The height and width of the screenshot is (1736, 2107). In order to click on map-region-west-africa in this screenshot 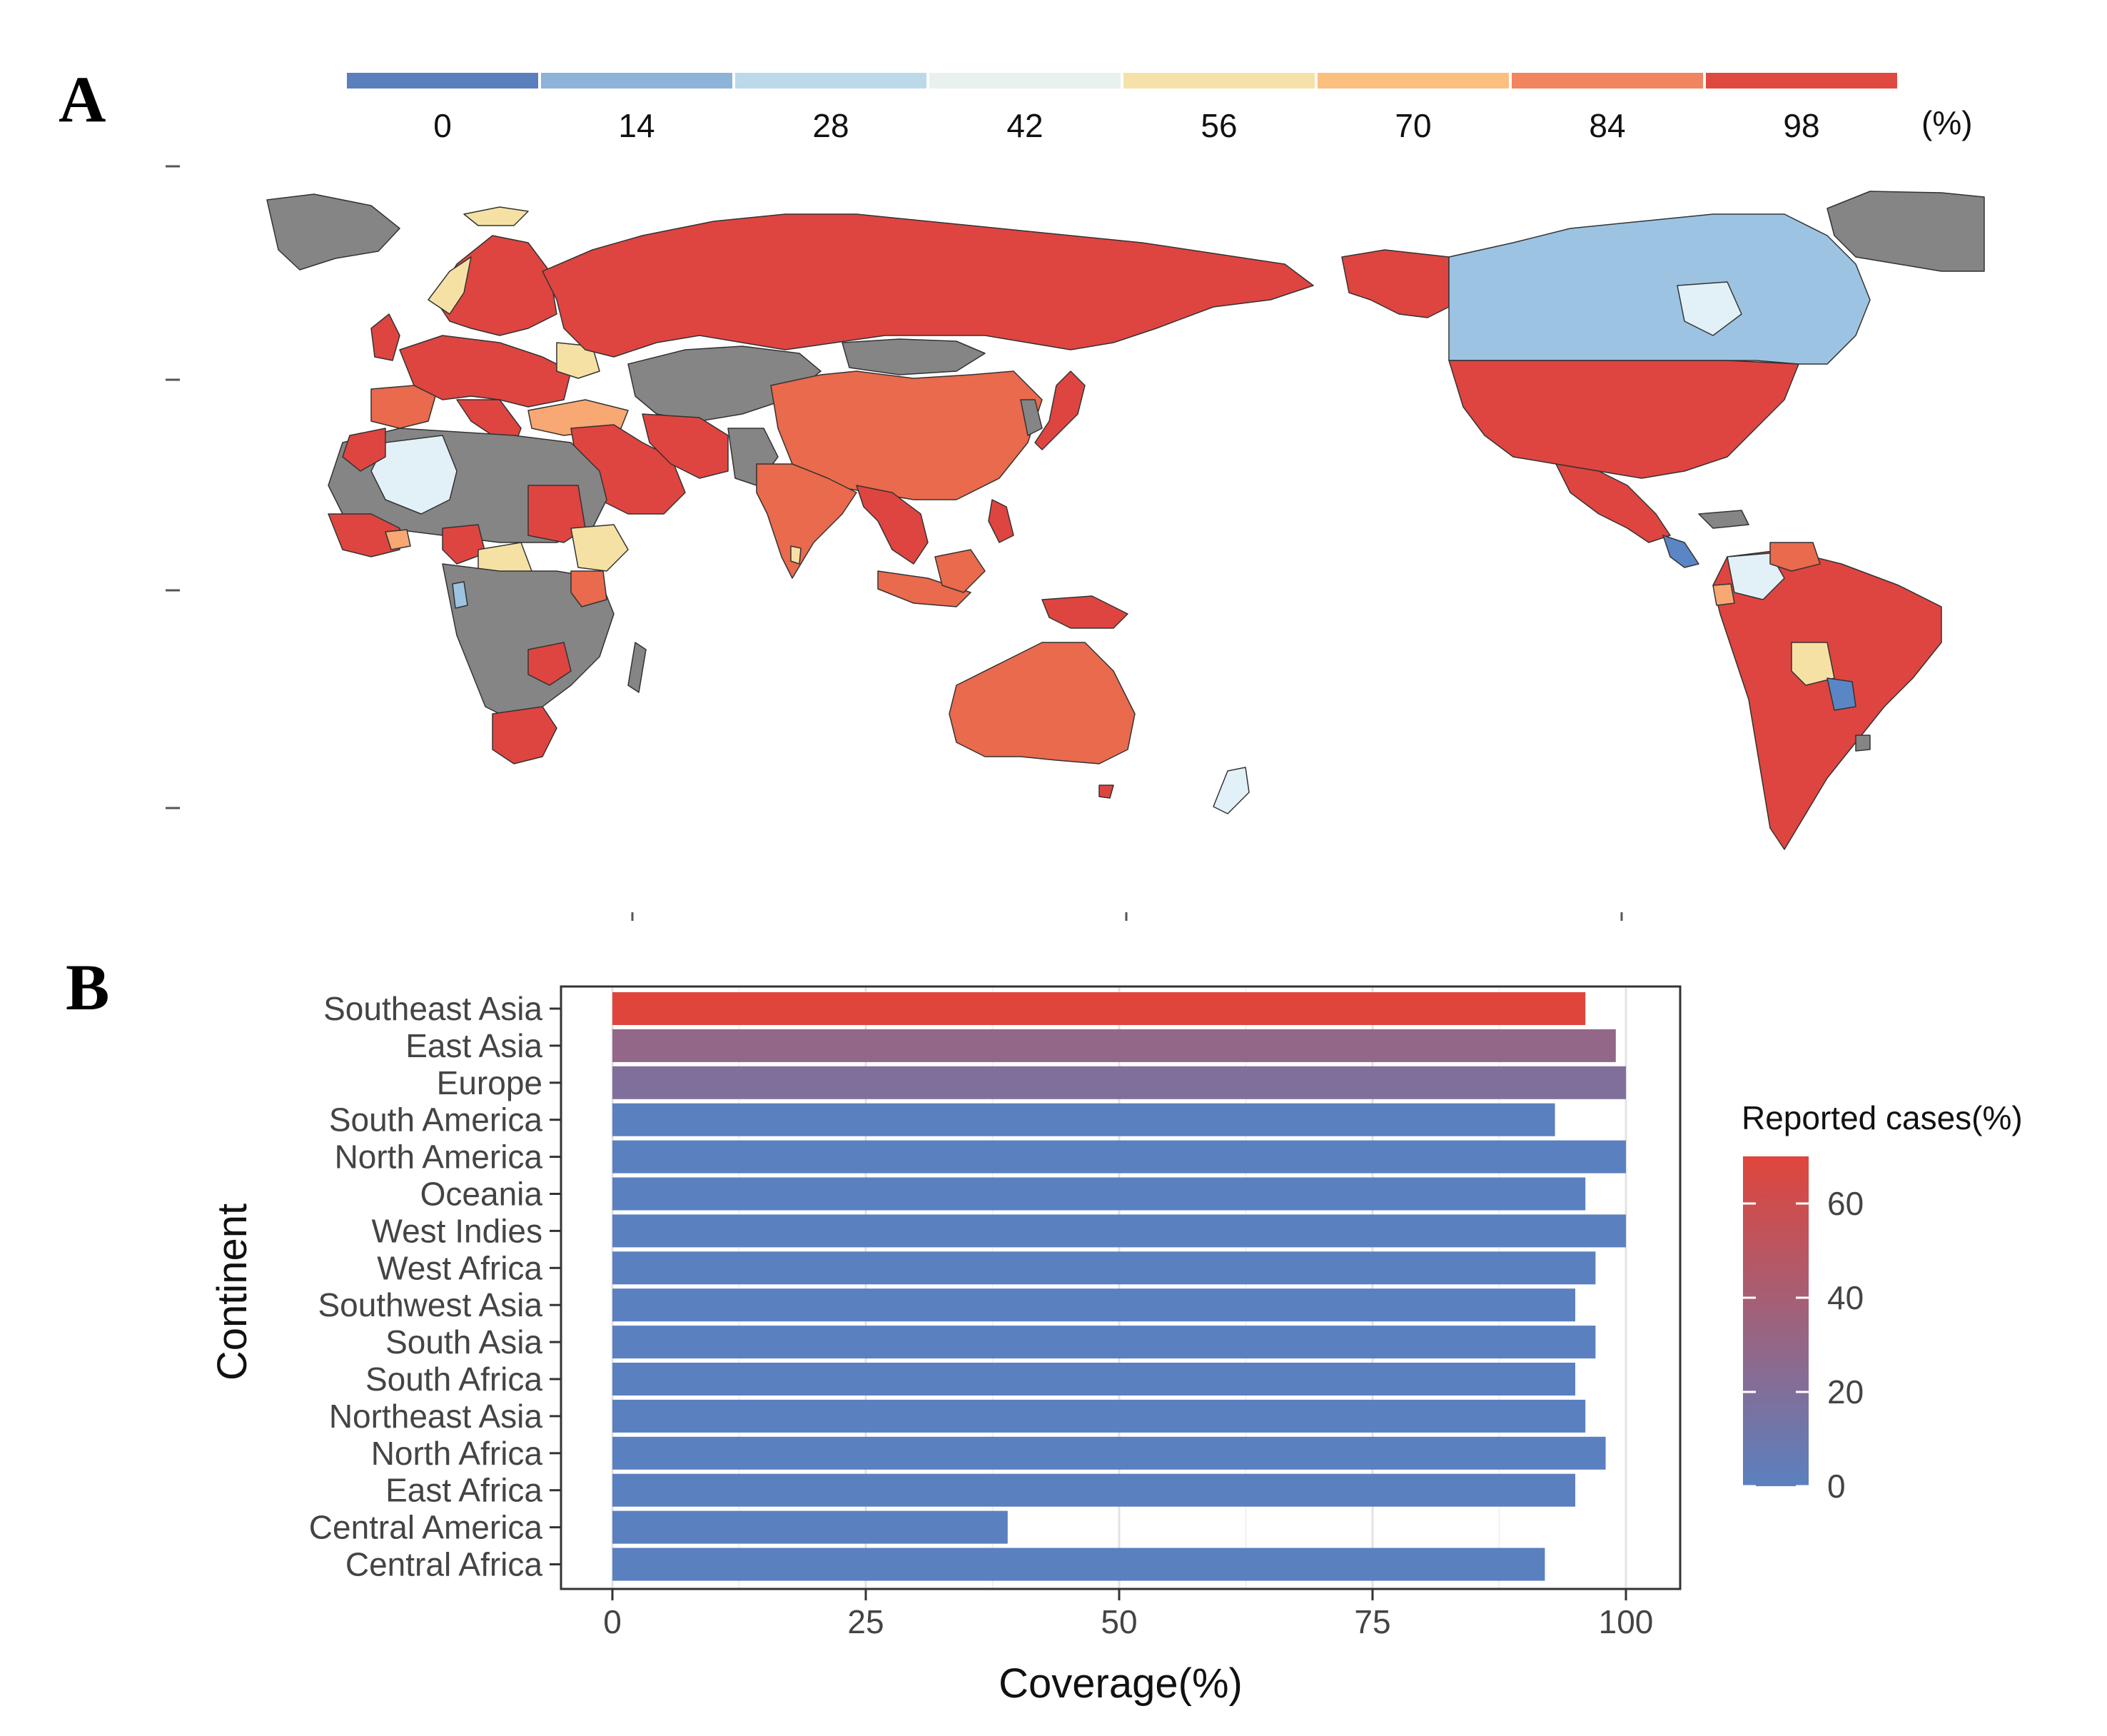, I will do `click(364, 535)`.